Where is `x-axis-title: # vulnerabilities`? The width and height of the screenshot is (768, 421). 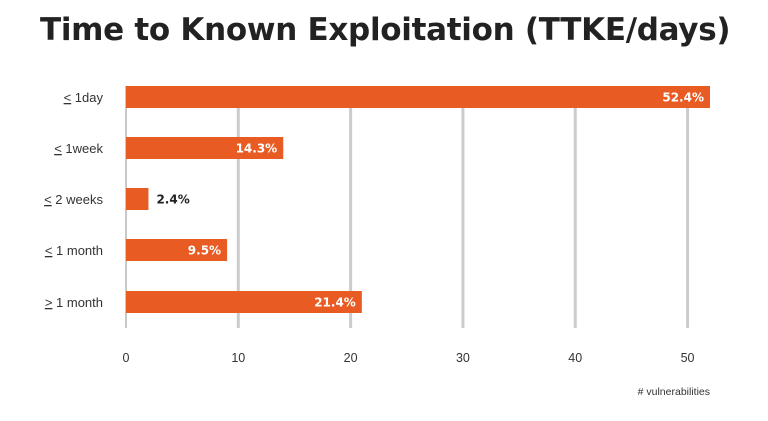 x-axis-title: # vulnerabilities is located at coordinates (674, 392).